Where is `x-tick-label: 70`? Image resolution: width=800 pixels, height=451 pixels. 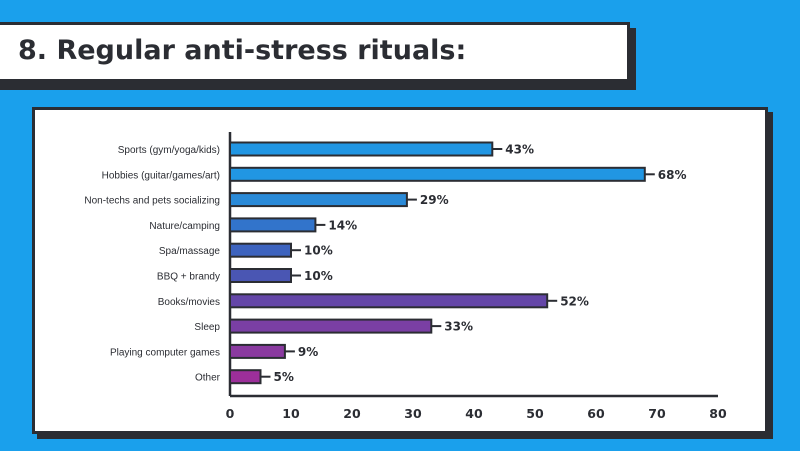 x-tick-label: 70 is located at coordinates (657, 413).